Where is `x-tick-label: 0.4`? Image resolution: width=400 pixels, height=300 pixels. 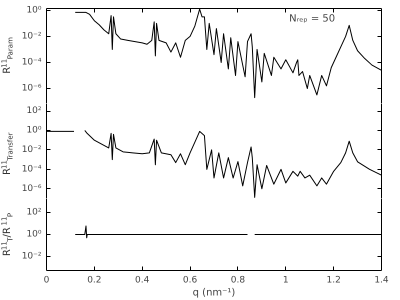 x-tick-label: 0.4 is located at coordinates (142, 281).